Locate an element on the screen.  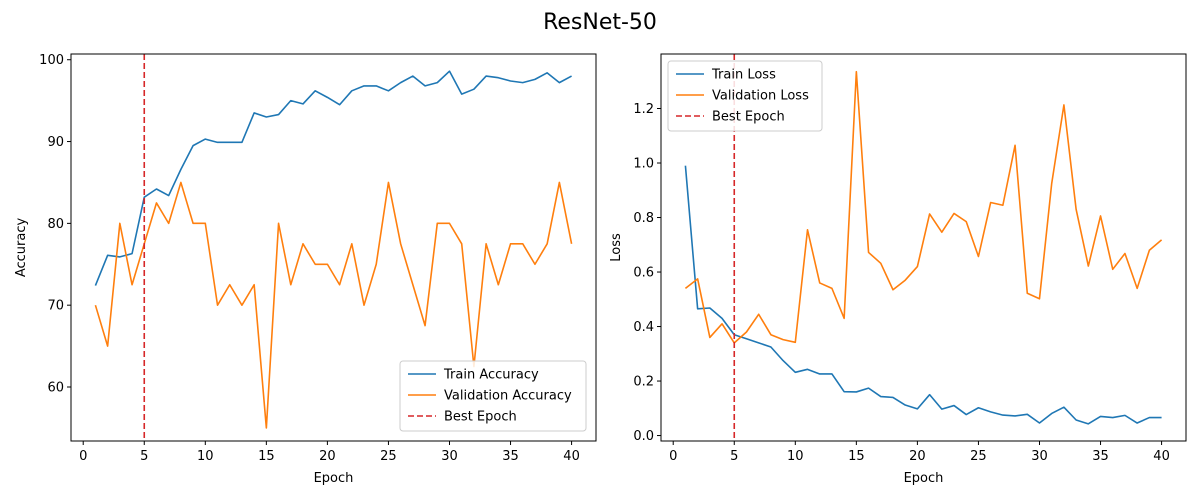
legend-label: Train Loss is located at coordinates (743, 75).